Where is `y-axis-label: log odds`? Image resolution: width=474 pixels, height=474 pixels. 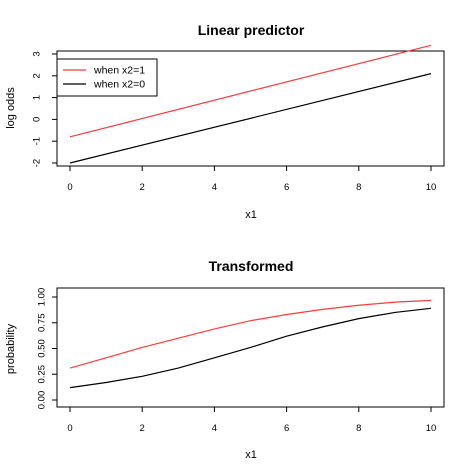
y-axis-label: log odds is located at coordinates (11, 108).